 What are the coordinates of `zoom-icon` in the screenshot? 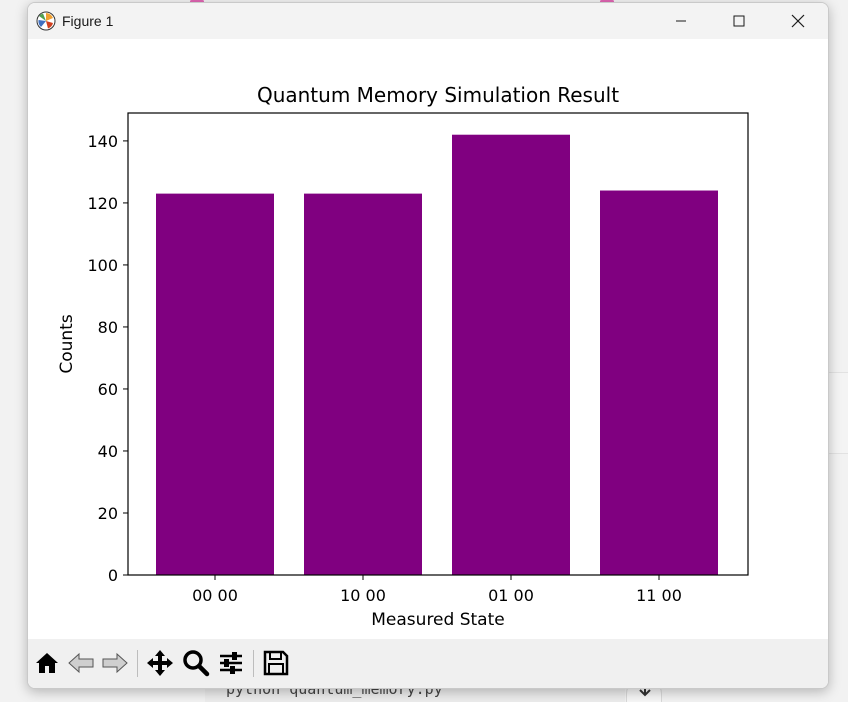 It's located at (196, 663).